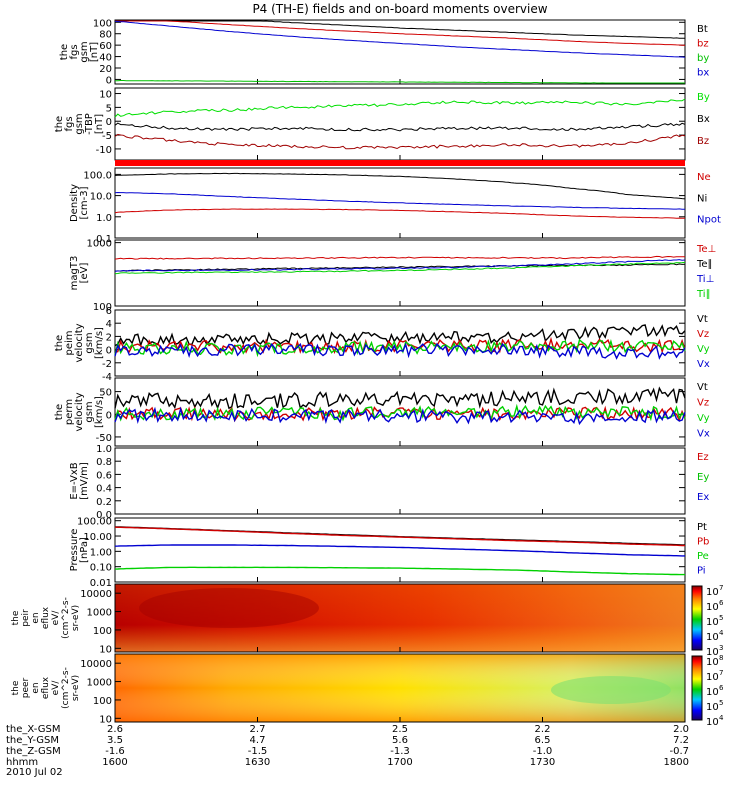 This screenshot has height=800, width=750. I want to click on colorbar-tick-exponent: 6, so click(721, 603).